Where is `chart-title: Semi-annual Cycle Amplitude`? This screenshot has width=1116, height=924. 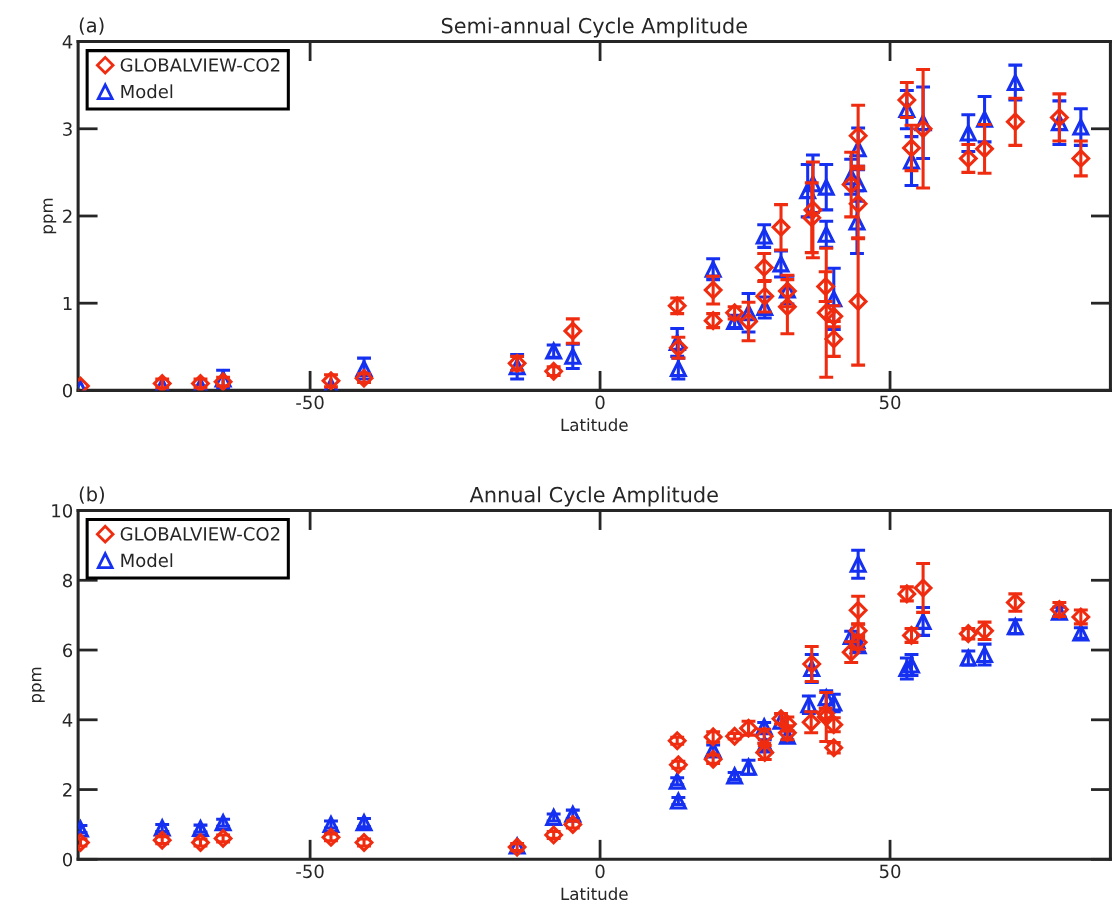 chart-title: Semi-annual Cycle Amplitude is located at coordinates (594, 27).